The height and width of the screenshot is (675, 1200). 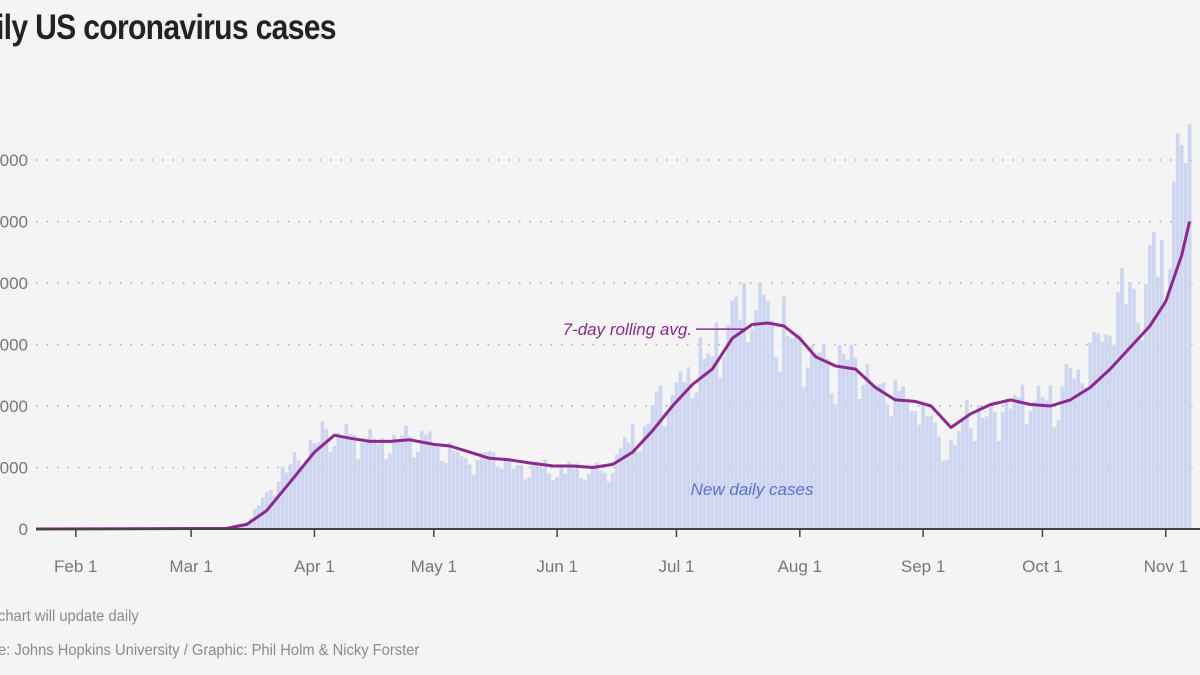 What do you see at coordinates (1166, 566) in the screenshot?
I see `x-tick-label: Nov 1` at bounding box center [1166, 566].